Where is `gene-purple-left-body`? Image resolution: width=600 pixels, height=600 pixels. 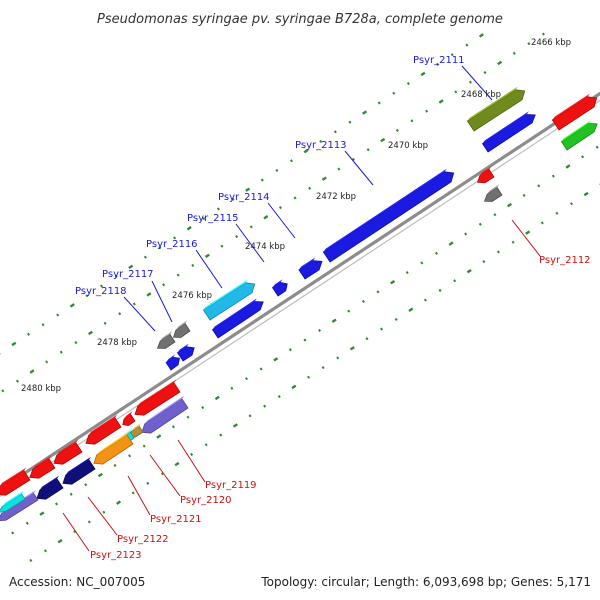
gene-purple-left-body is located at coordinates (19, 506).